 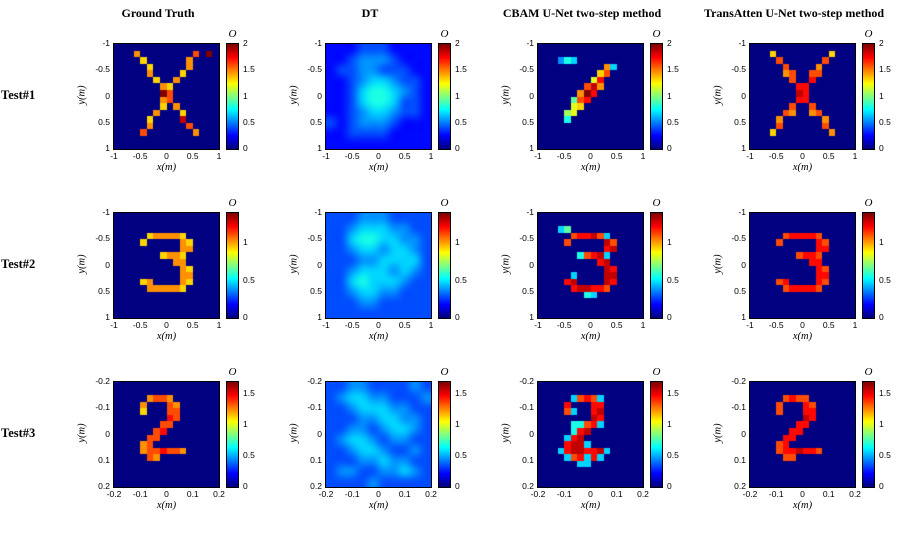 What do you see at coordinates (102, 380) in the screenshot?
I see `y-tick-label: -0.2` at bounding box center [102, 380].